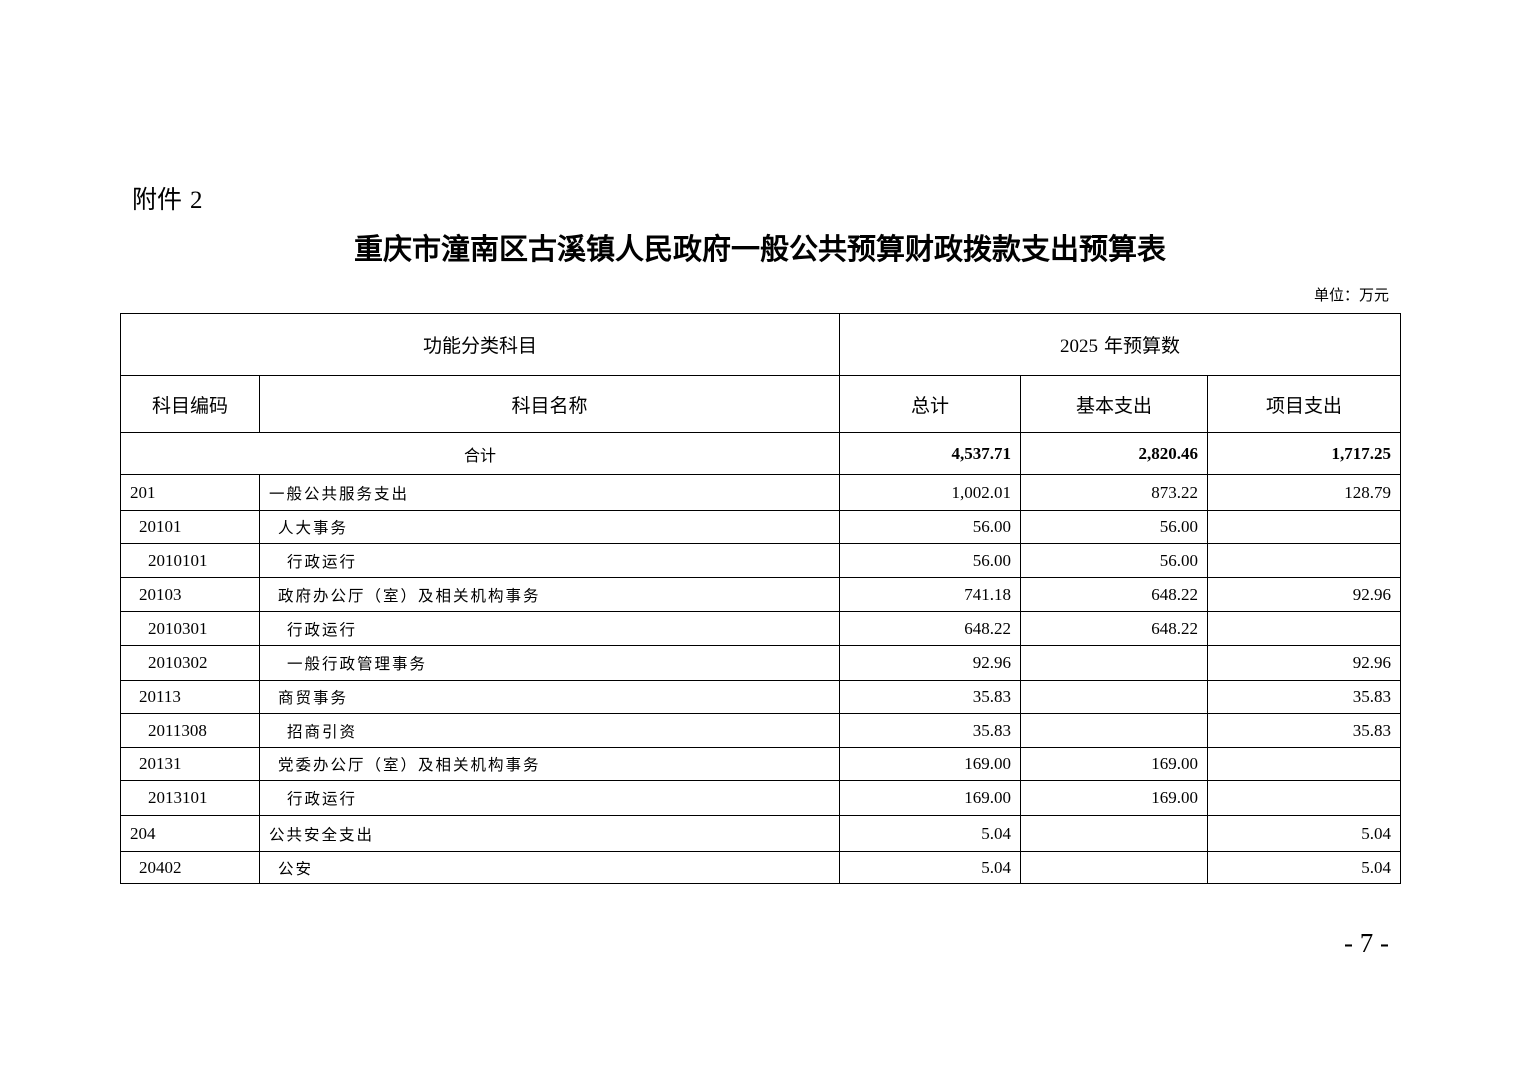  I want to click on group-header-row: 功能分类科目 2025 年预算数, so click(760, 344).